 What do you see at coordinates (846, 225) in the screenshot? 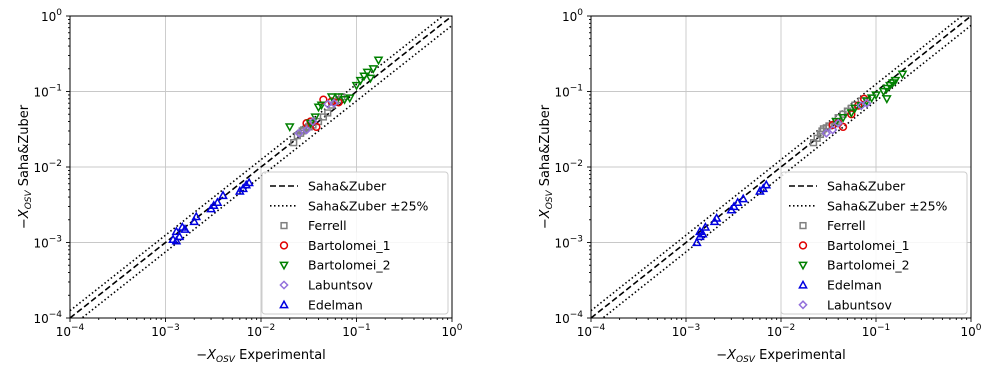
I see `legend-label: Ferrell` at bounding box center [846, 225].